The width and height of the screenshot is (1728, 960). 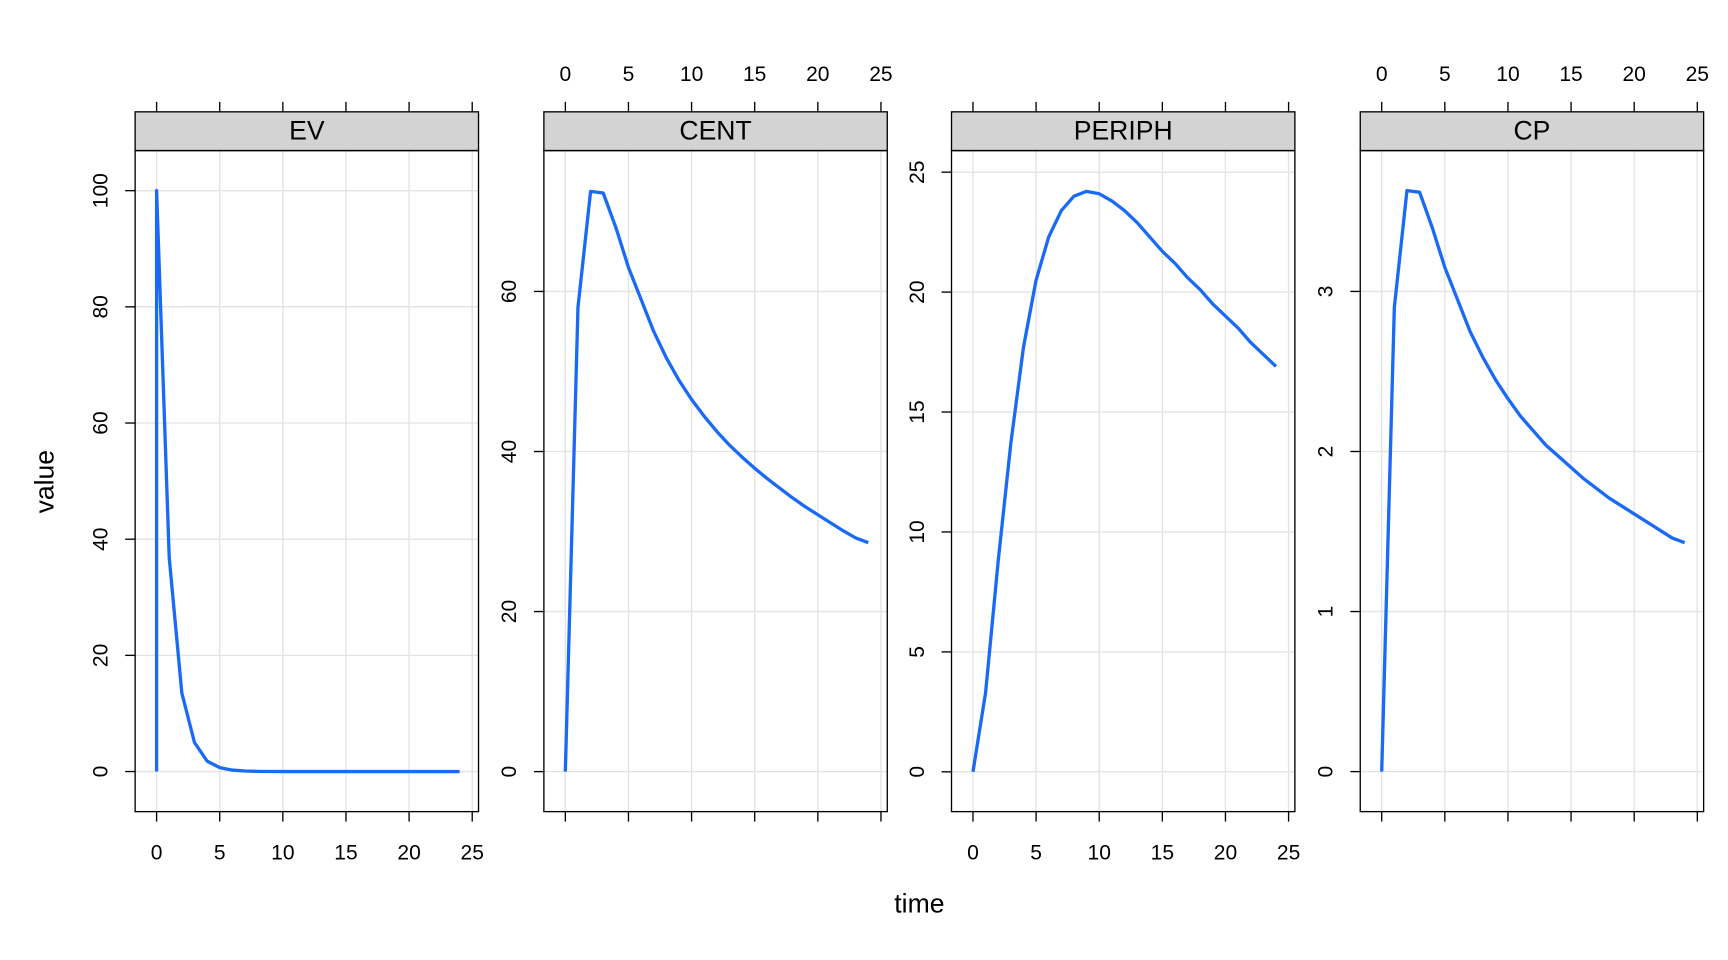 I want to click on y-tick-label: 15, so click(x=917, y=411).